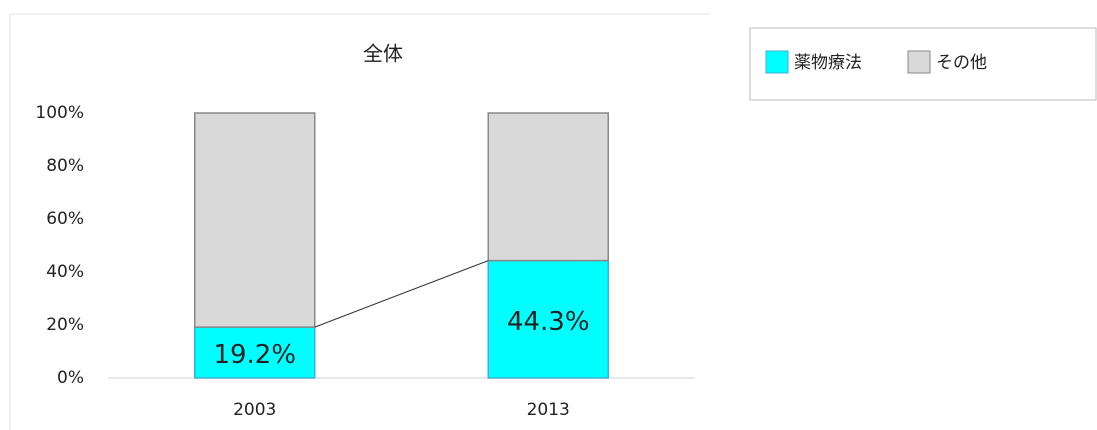 The height and width of the screenshot is (430, 1097). Describe the element at coordinates (401, 294) in the screenshot. I see `series-line` at that location.